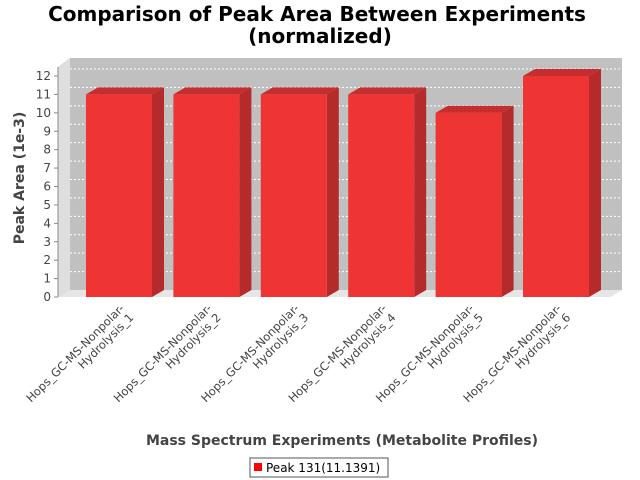 Image resolution: width=640 pixels, height=480 pixels. Describe the element at coordinates (47, 150) in the screenshot. I see `y-tick-label: 8` at that location.